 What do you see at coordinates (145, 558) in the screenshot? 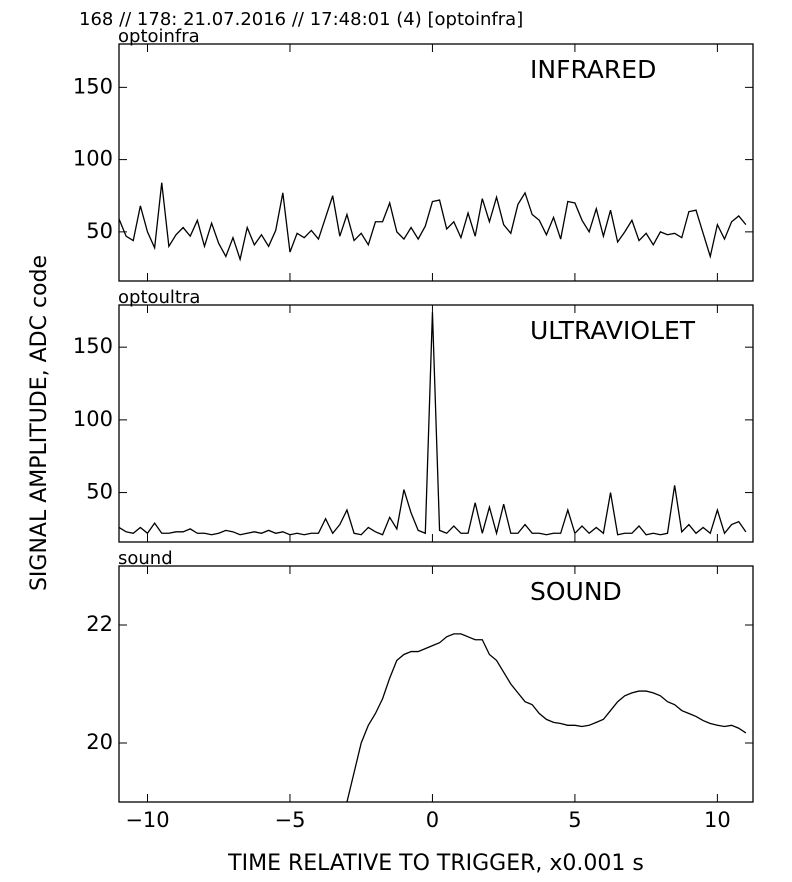
I see `panel-label: sound` at bounding box center [145, 558].